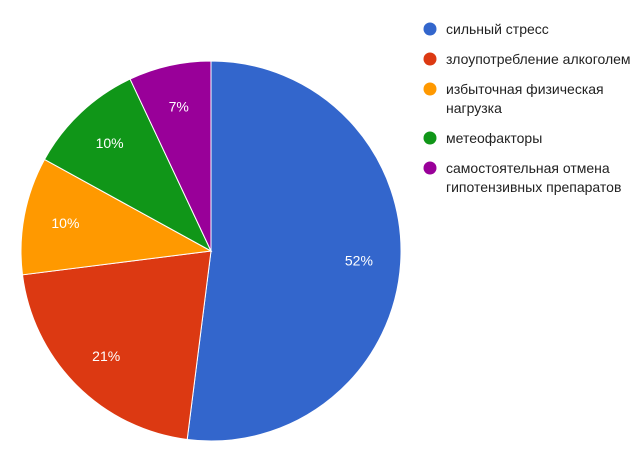 The width and height of the screenshot is (640, 455). Describe the element at coordinates (513, 98) in the screenshot. I see `legend-item: избыточная физическая нагрузка` at that location.